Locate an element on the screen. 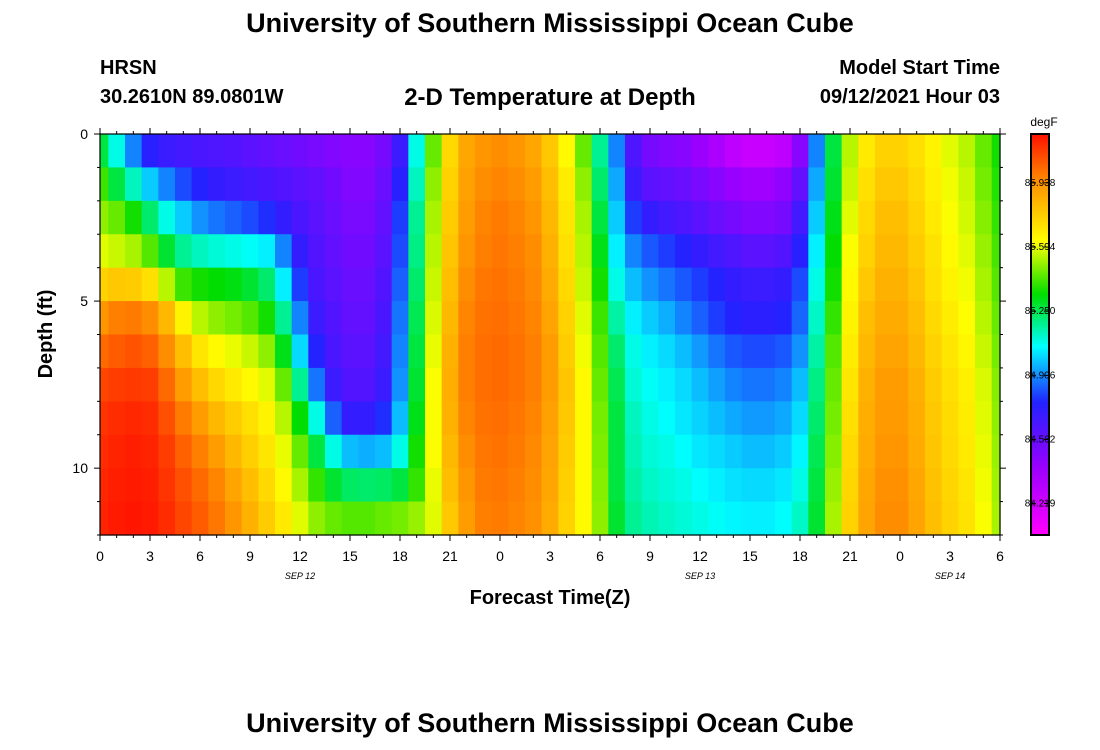 This screenshot has height=750, width=1100. x-axis-label: Forecast Time(Z) is located at coordinates (550, 598).